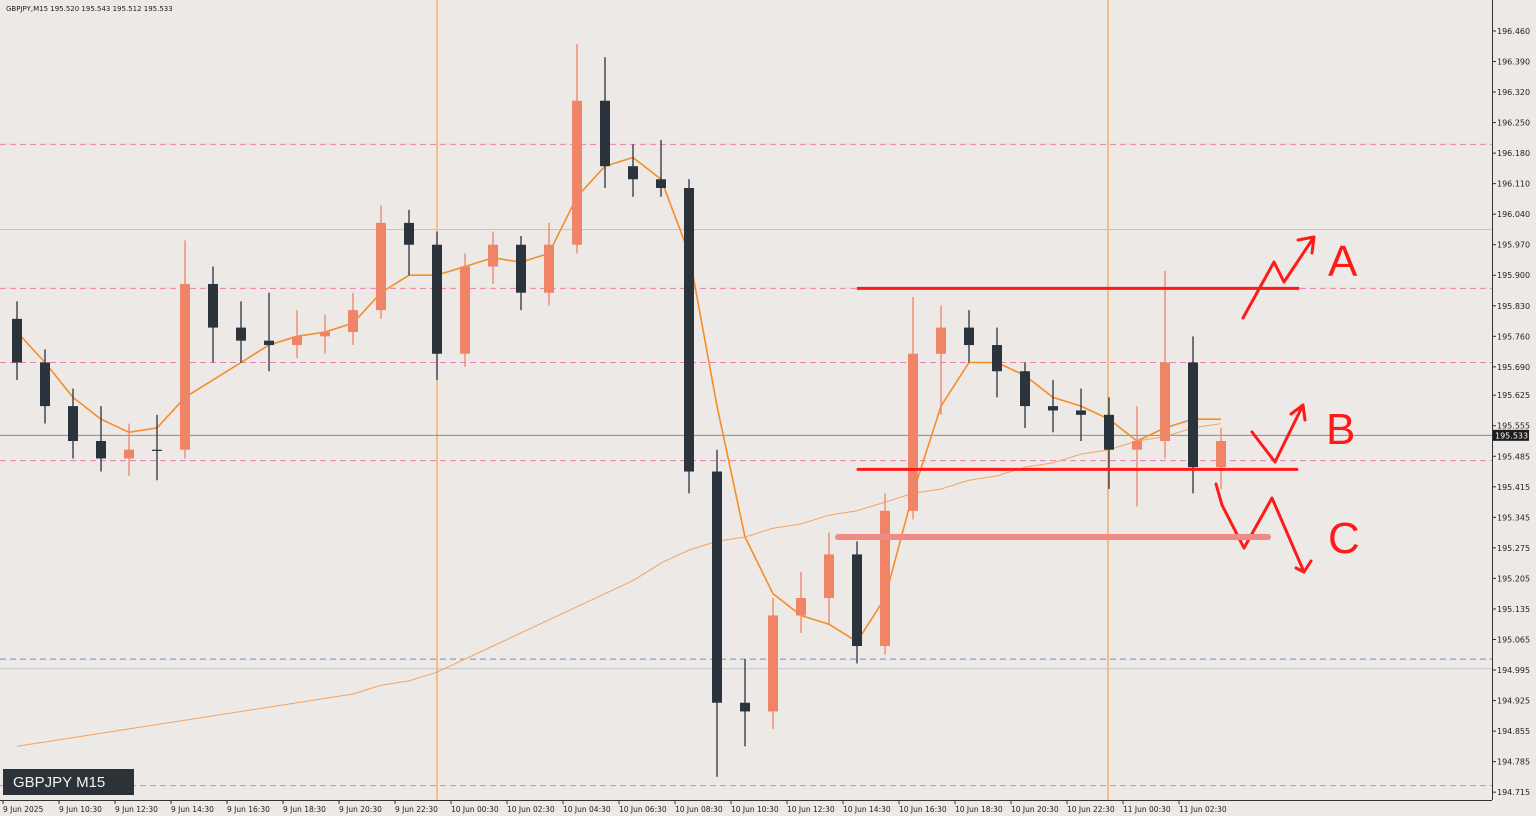  What do you see at coordinates (979, 809) in the screenshot?
I see `x-tick-label: 10 Jun 18:30` at bounding box center [979, 809].